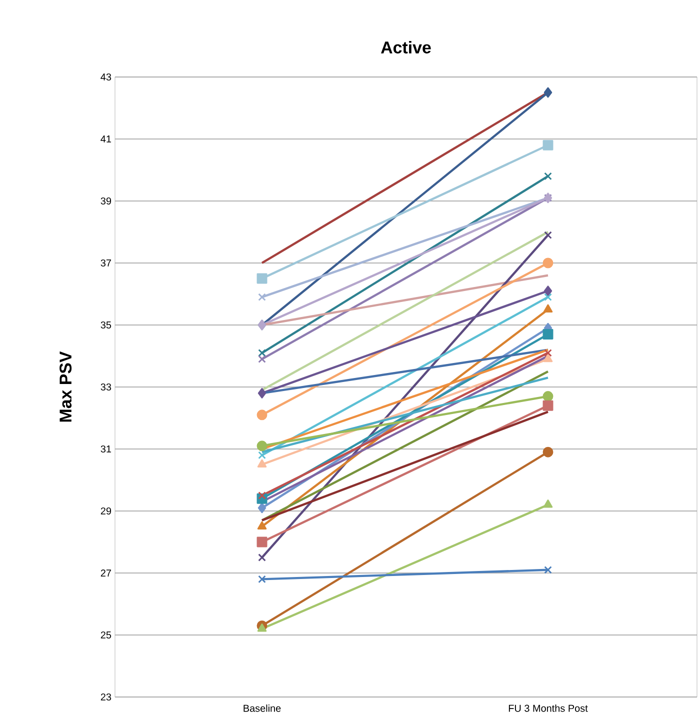  Describe the element at coordinates (262, 708) in the screenshot. I see `x-tick-label: Baseline` at that location.